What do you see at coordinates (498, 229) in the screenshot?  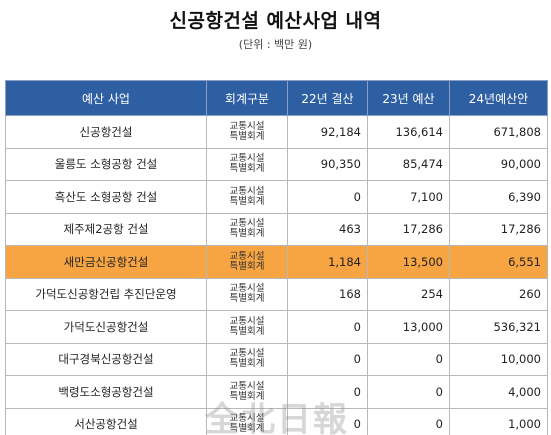 I see `value-2024: 17,286` at bounding box center [498, 229].